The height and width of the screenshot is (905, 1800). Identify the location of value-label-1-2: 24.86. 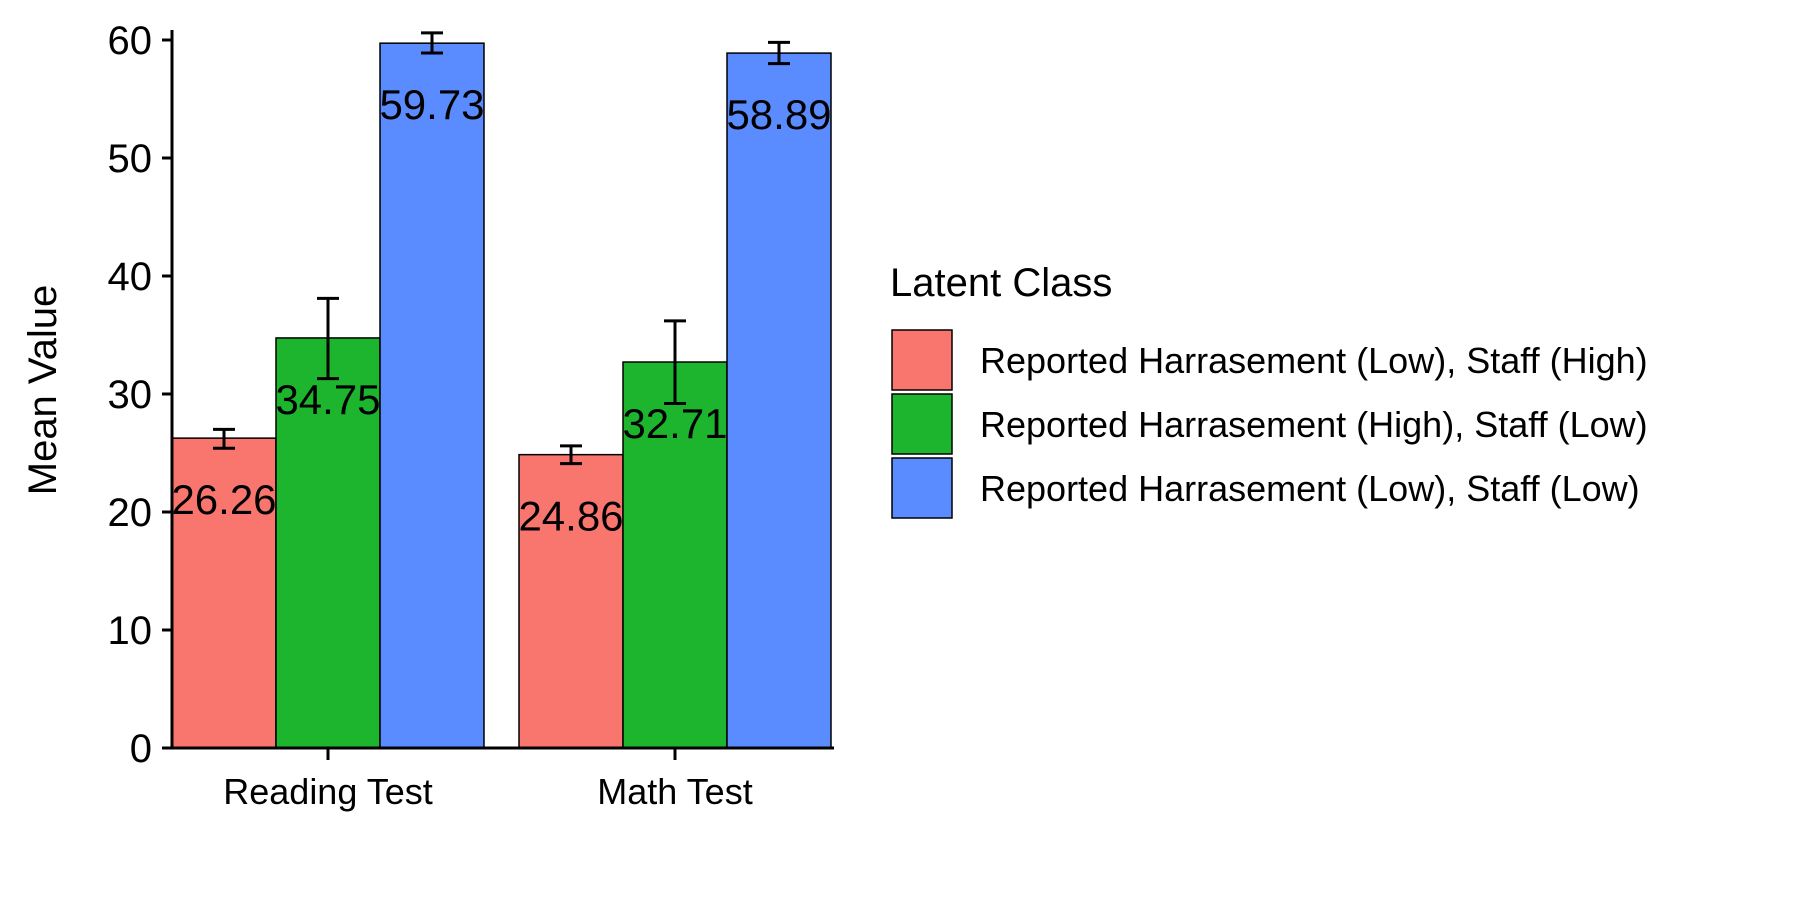
(570, 516).